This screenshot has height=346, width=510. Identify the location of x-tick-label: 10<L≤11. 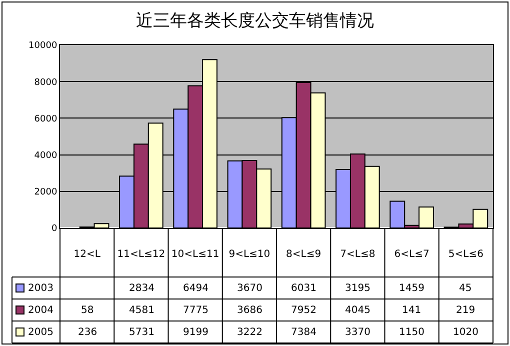
(195, 254).